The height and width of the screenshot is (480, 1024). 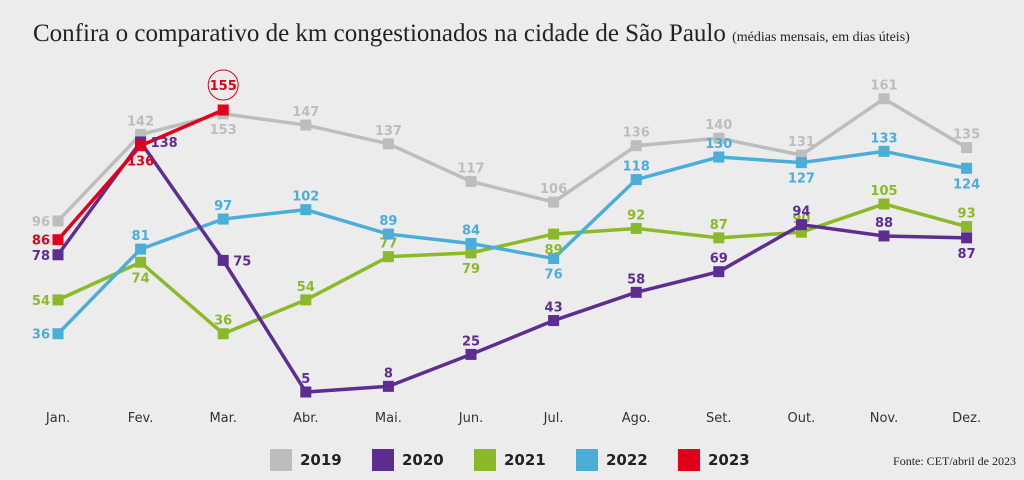 What do you see at coordinates (554, 308) in the screenshot?
I see `data-label-2020: 43` at bounding box center [554, 308].